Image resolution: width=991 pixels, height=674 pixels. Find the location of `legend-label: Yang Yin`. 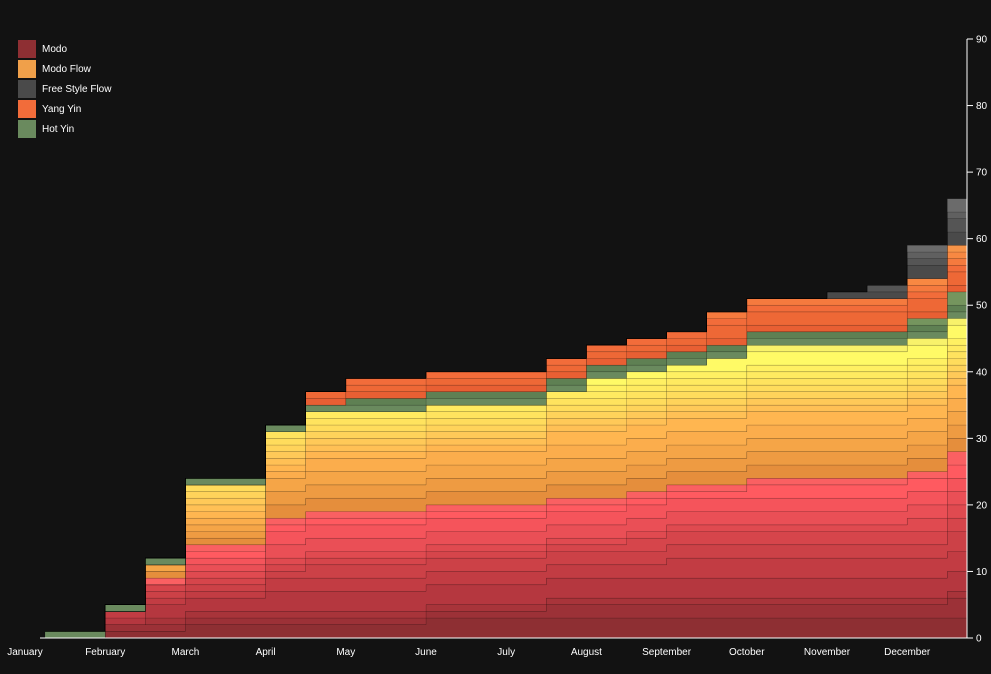

legend-label: Yang Yin is located at coordinates (62, 109).